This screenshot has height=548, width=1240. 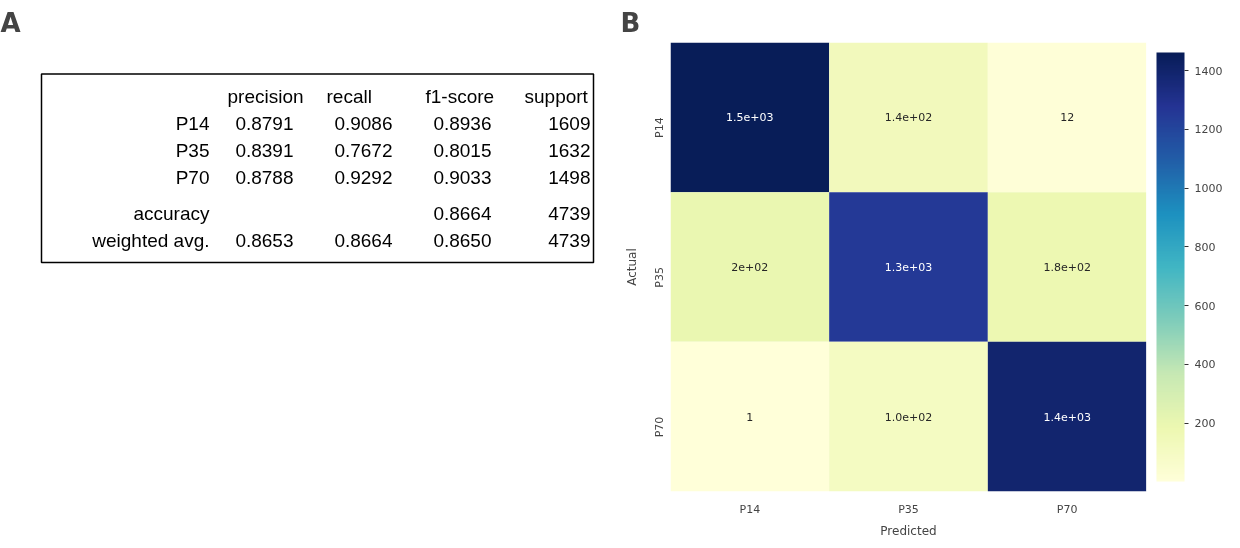 What do you see at coordinates (1208, 71) in the screenshot?
I see `color-bar-label: 1400` at bounding box center [1208, 71].